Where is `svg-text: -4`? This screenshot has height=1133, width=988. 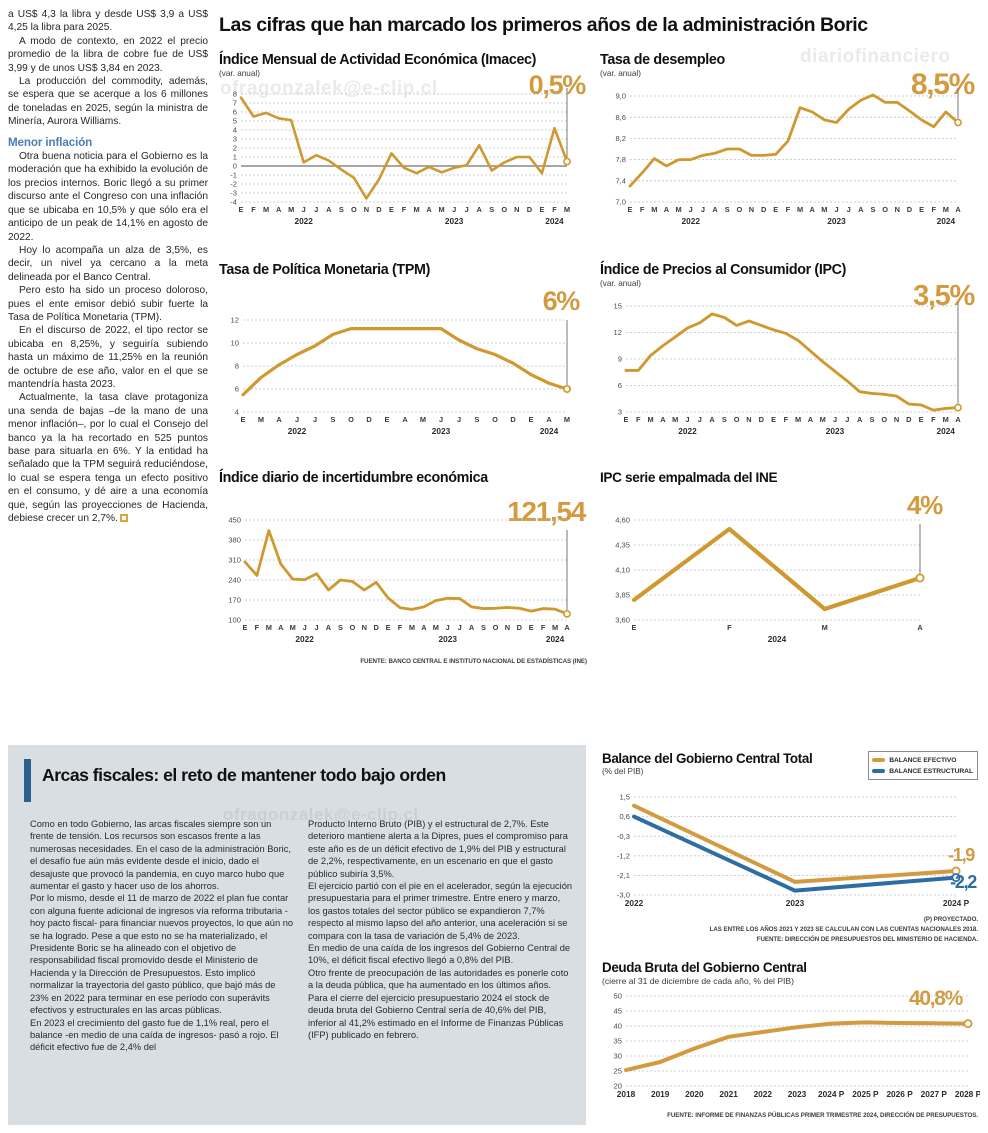
svg-text: -4 is located at coordinates (233, 202).